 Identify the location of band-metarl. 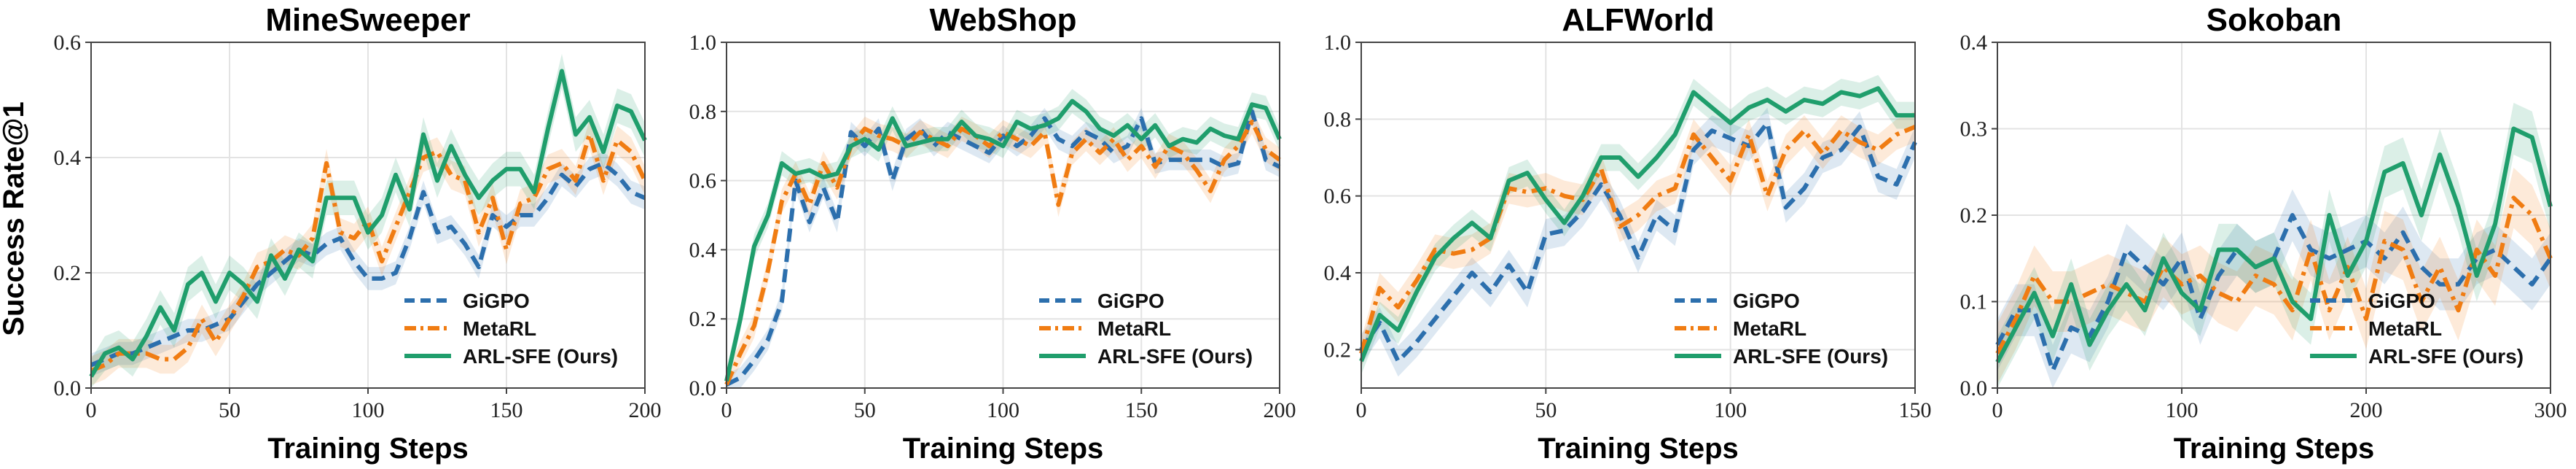
(2273, 275).